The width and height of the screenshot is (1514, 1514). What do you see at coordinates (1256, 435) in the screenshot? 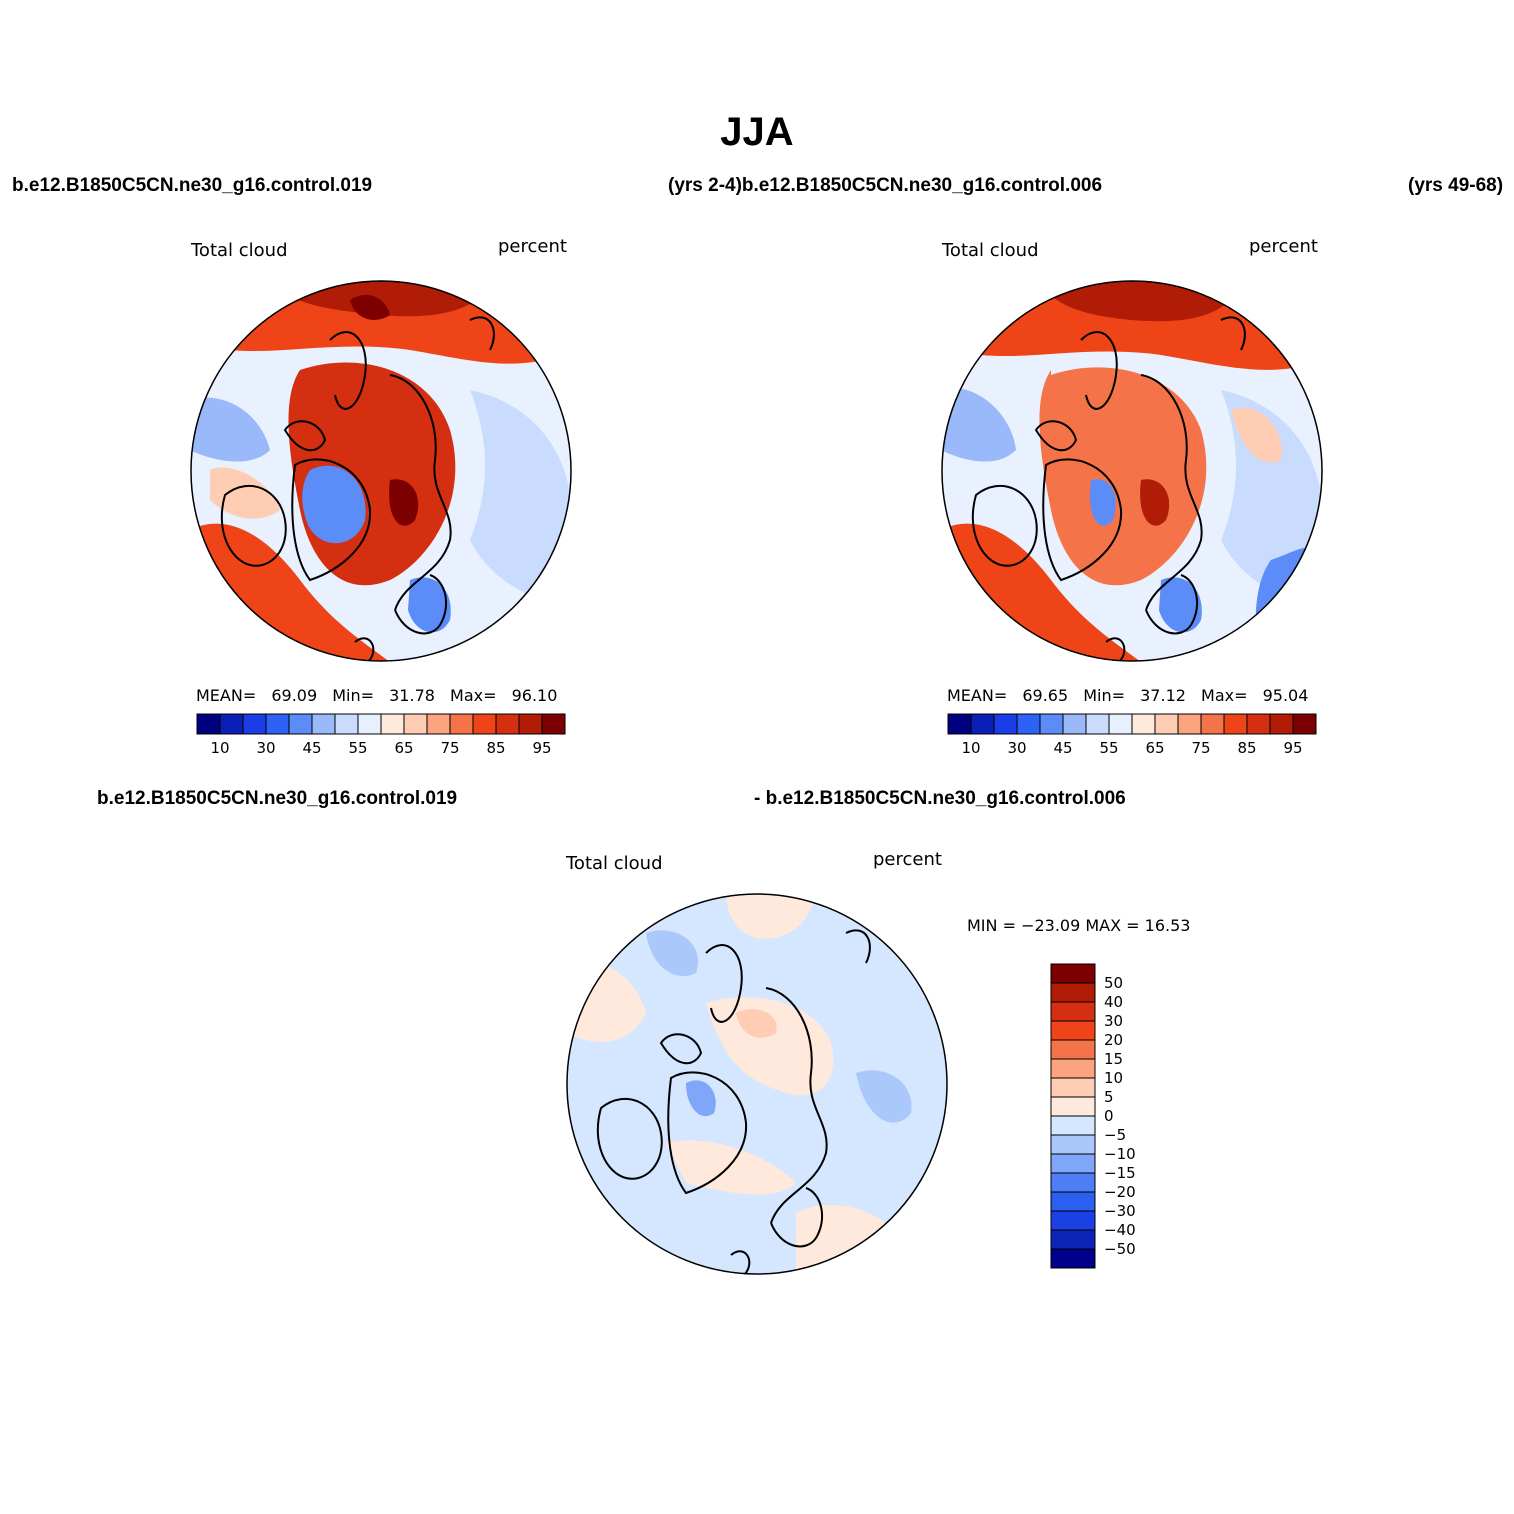
I see `field-mid-east` at bounding box center [1256, 435].